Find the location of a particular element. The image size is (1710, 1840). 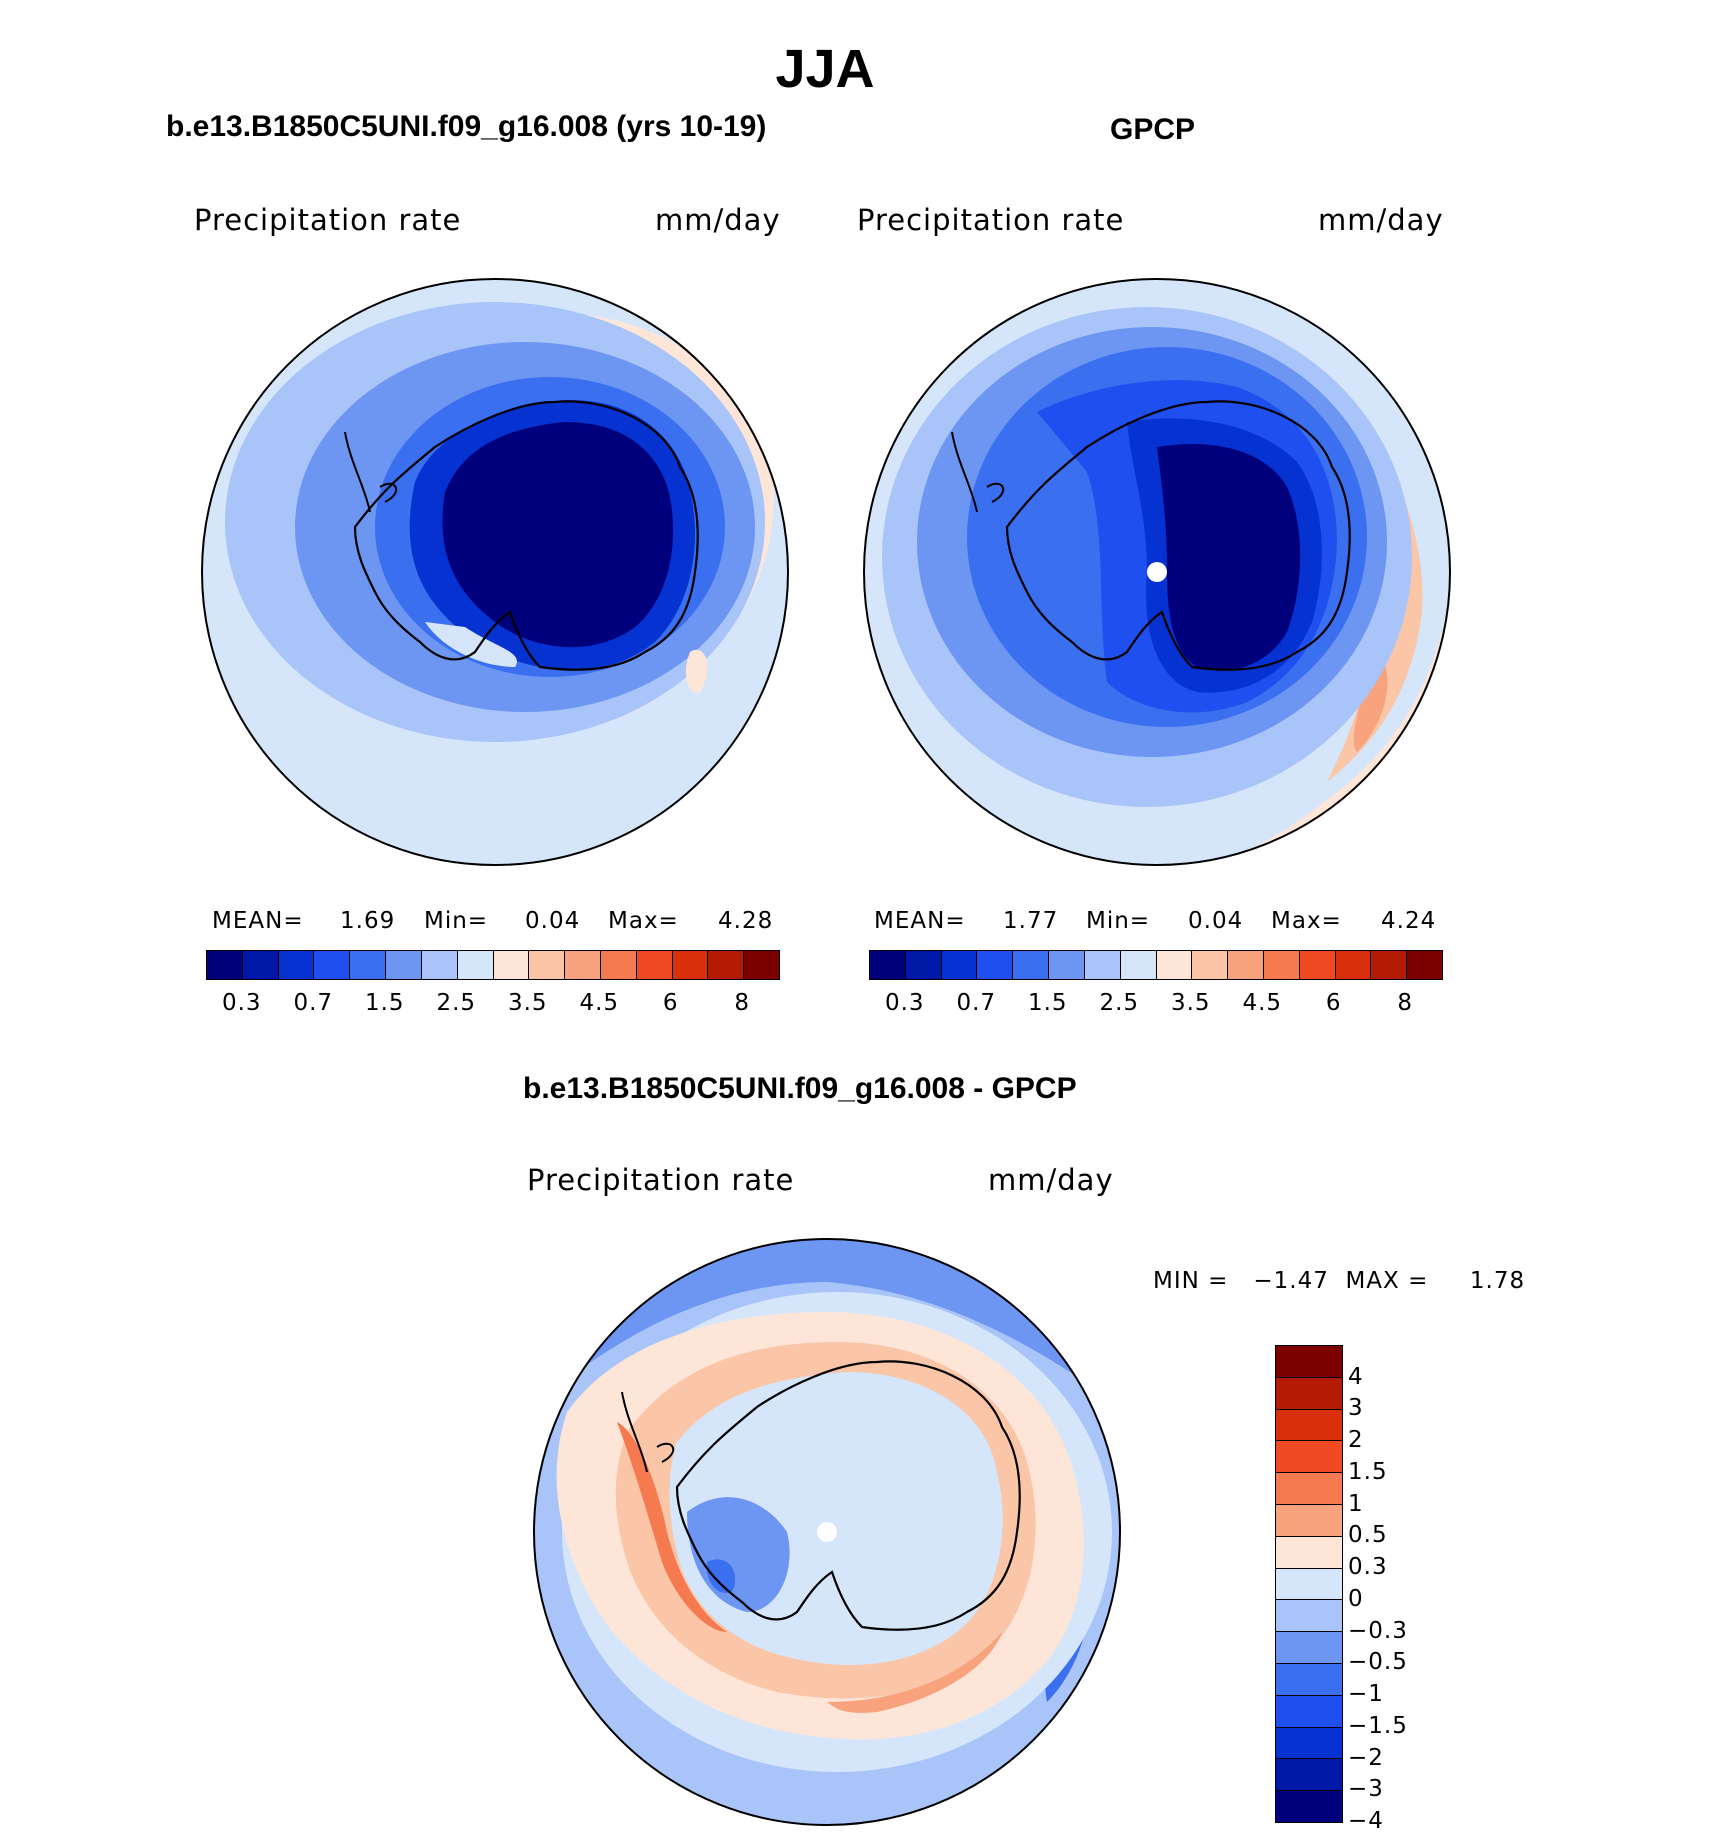

colorbar-tick-label: −3 is located at coordinates (1366, 1789).